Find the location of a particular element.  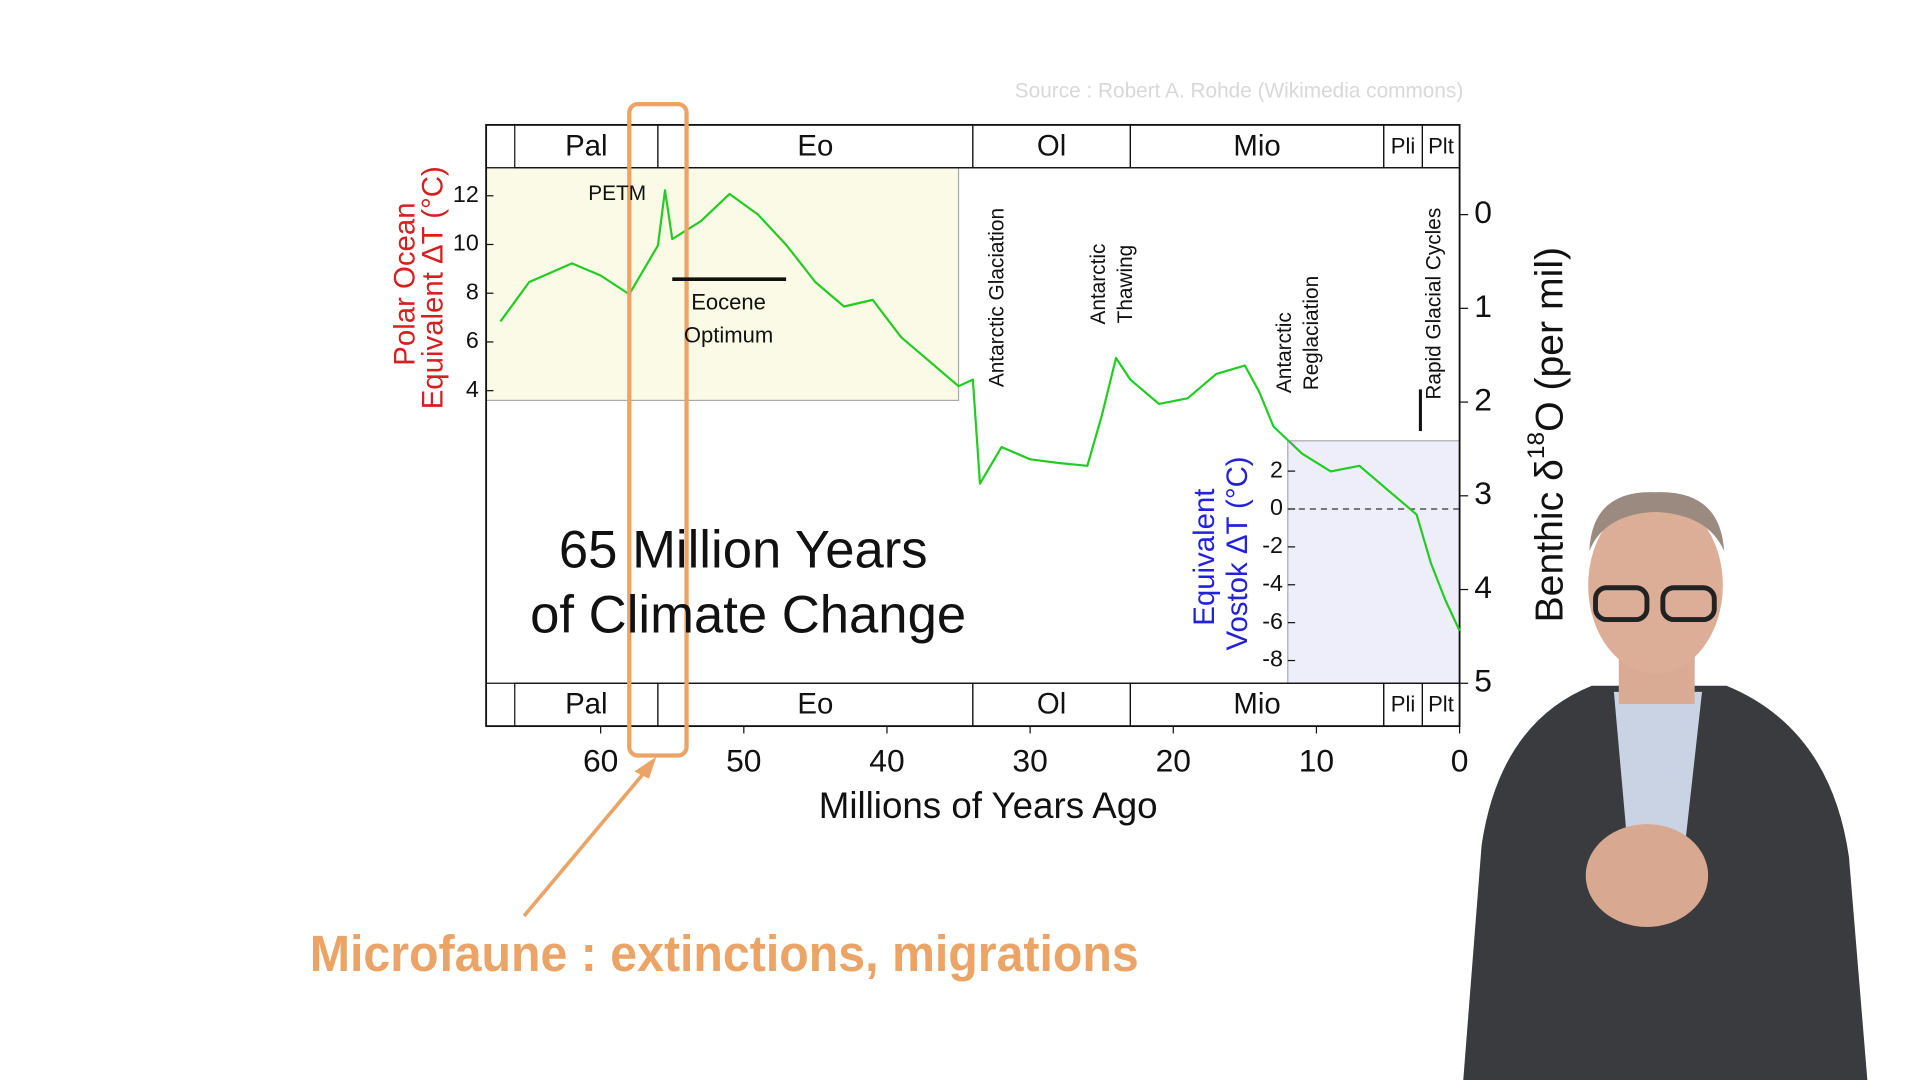

x-tick-label: 0 is located at coordinates (1460, 760).